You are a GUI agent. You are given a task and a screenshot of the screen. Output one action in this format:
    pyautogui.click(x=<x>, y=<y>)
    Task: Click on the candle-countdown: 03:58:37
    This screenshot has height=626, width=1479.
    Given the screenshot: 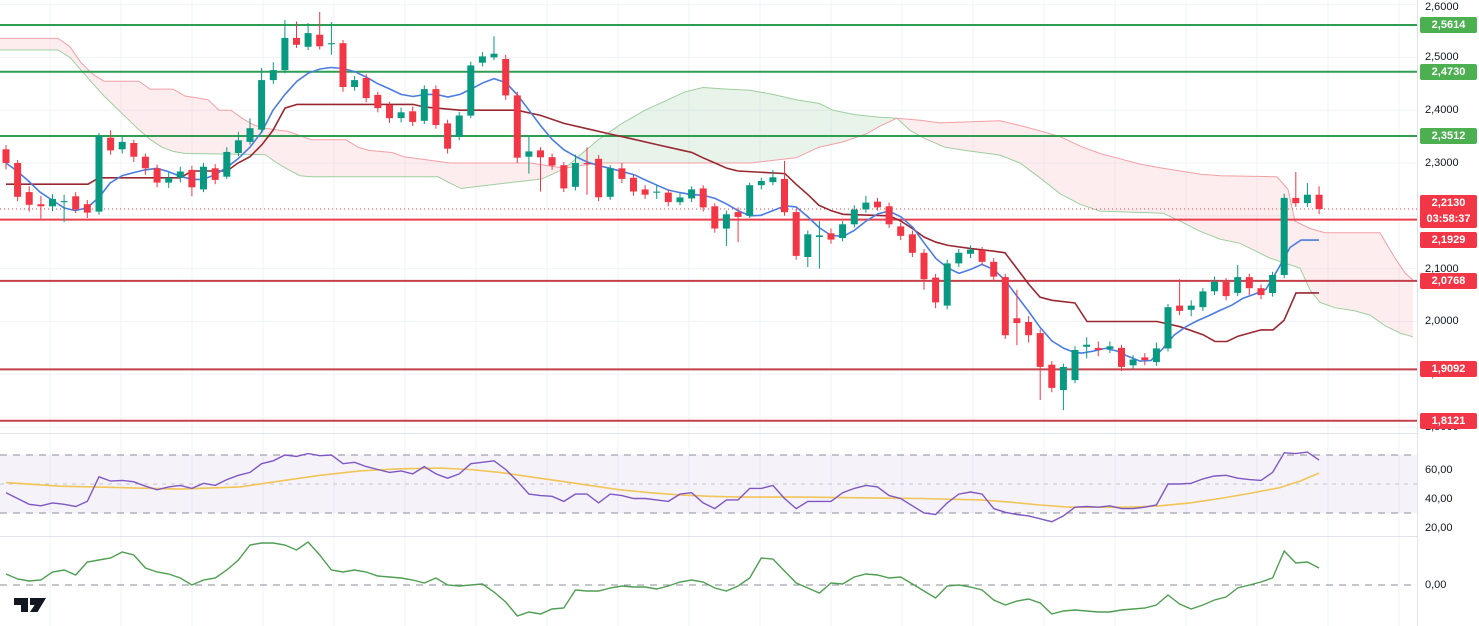 What is the action you would take?
    pyautogui.click(x=1448, y=219)
    